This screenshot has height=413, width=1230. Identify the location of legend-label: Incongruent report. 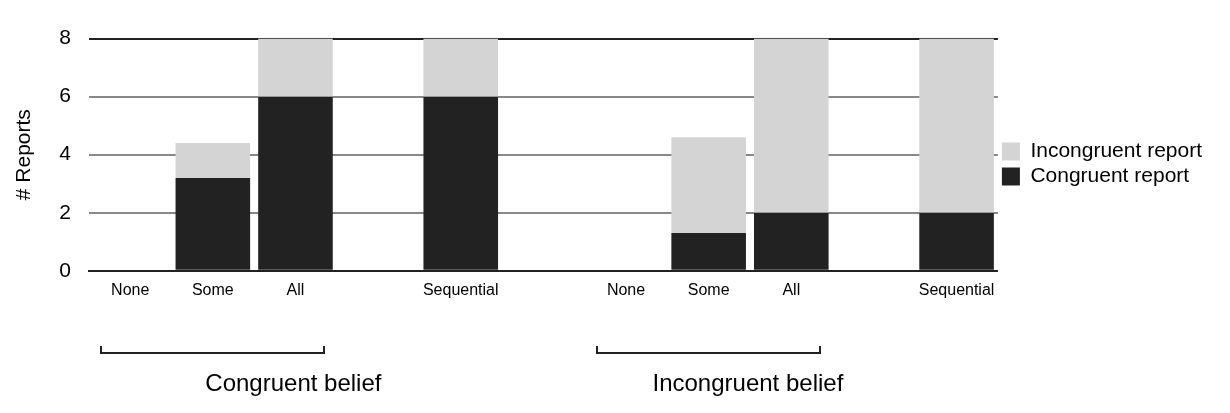
(1116, 150).